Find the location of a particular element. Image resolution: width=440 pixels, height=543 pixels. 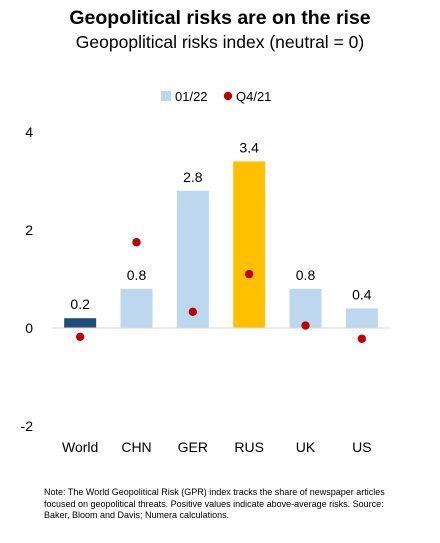

y-tick-label: 0 is located at coordinates (29, 328).